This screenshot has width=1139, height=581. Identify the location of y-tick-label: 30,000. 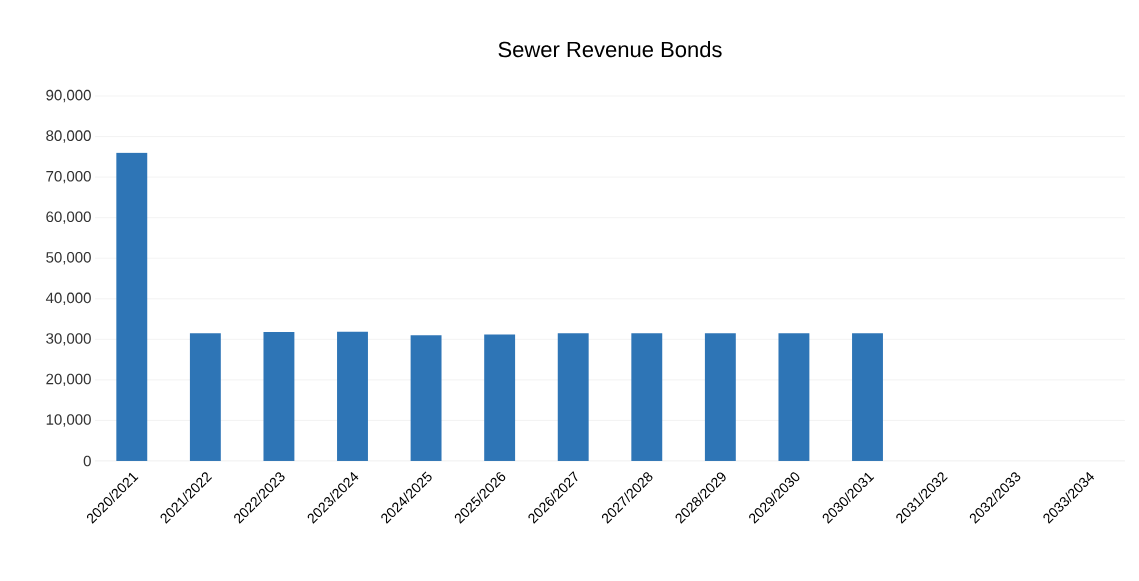
(68, 339).